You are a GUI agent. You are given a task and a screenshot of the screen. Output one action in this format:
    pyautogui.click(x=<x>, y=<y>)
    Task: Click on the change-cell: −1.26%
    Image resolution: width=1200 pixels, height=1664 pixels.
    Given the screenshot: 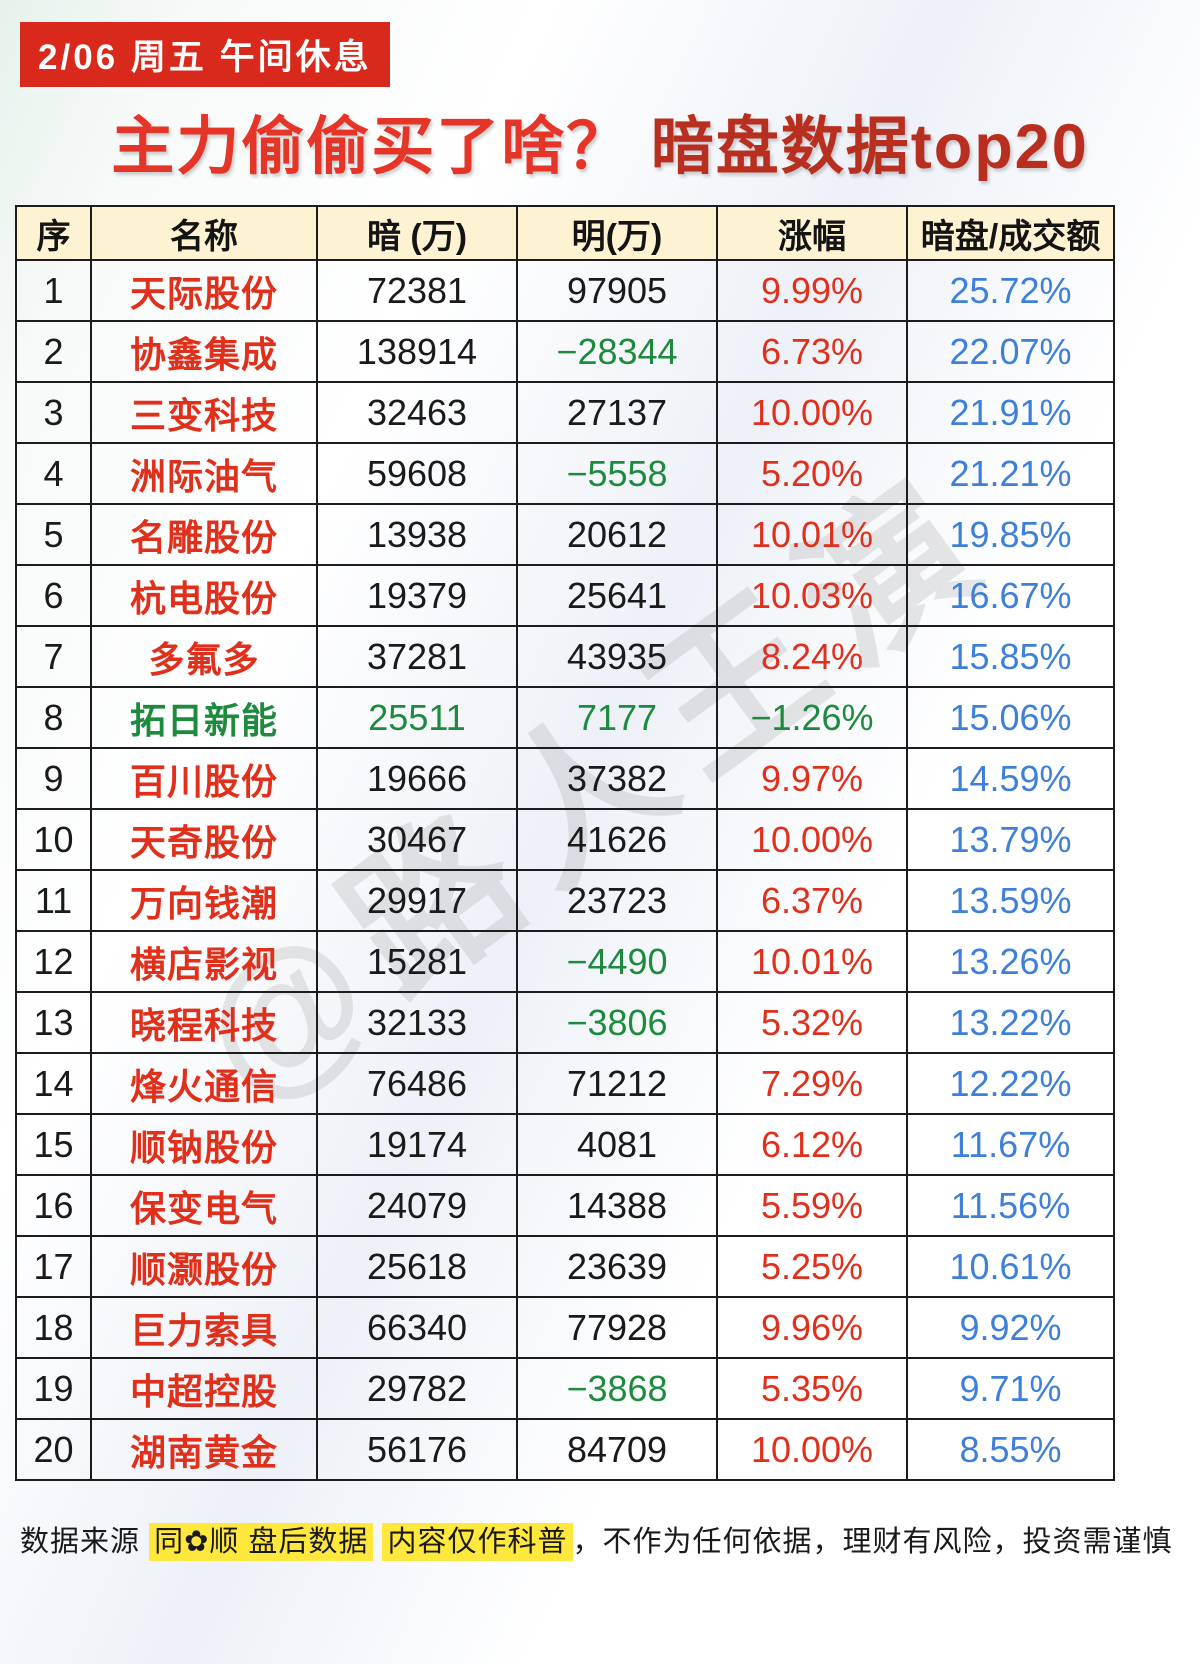 What is the action you would take?
    pyautogui.click(x=812, y=717)
    